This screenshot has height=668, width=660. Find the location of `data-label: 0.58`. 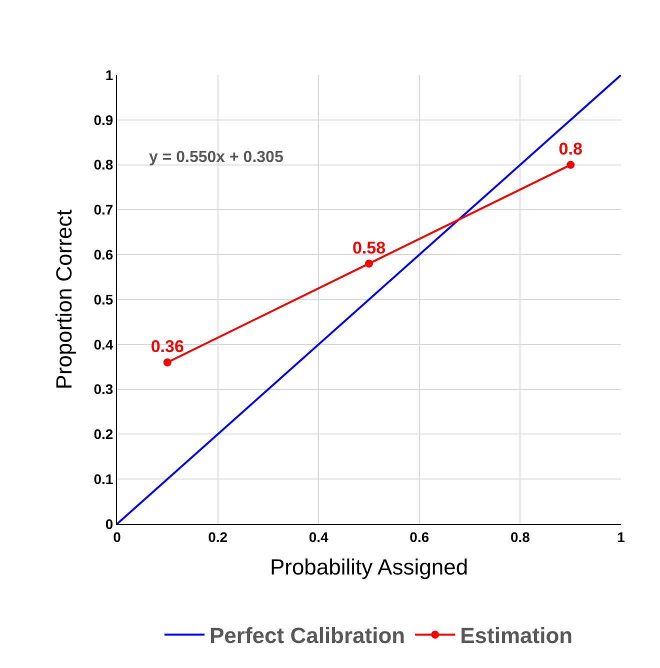

data-label: 0.58 is located at coordinates (369, 248).